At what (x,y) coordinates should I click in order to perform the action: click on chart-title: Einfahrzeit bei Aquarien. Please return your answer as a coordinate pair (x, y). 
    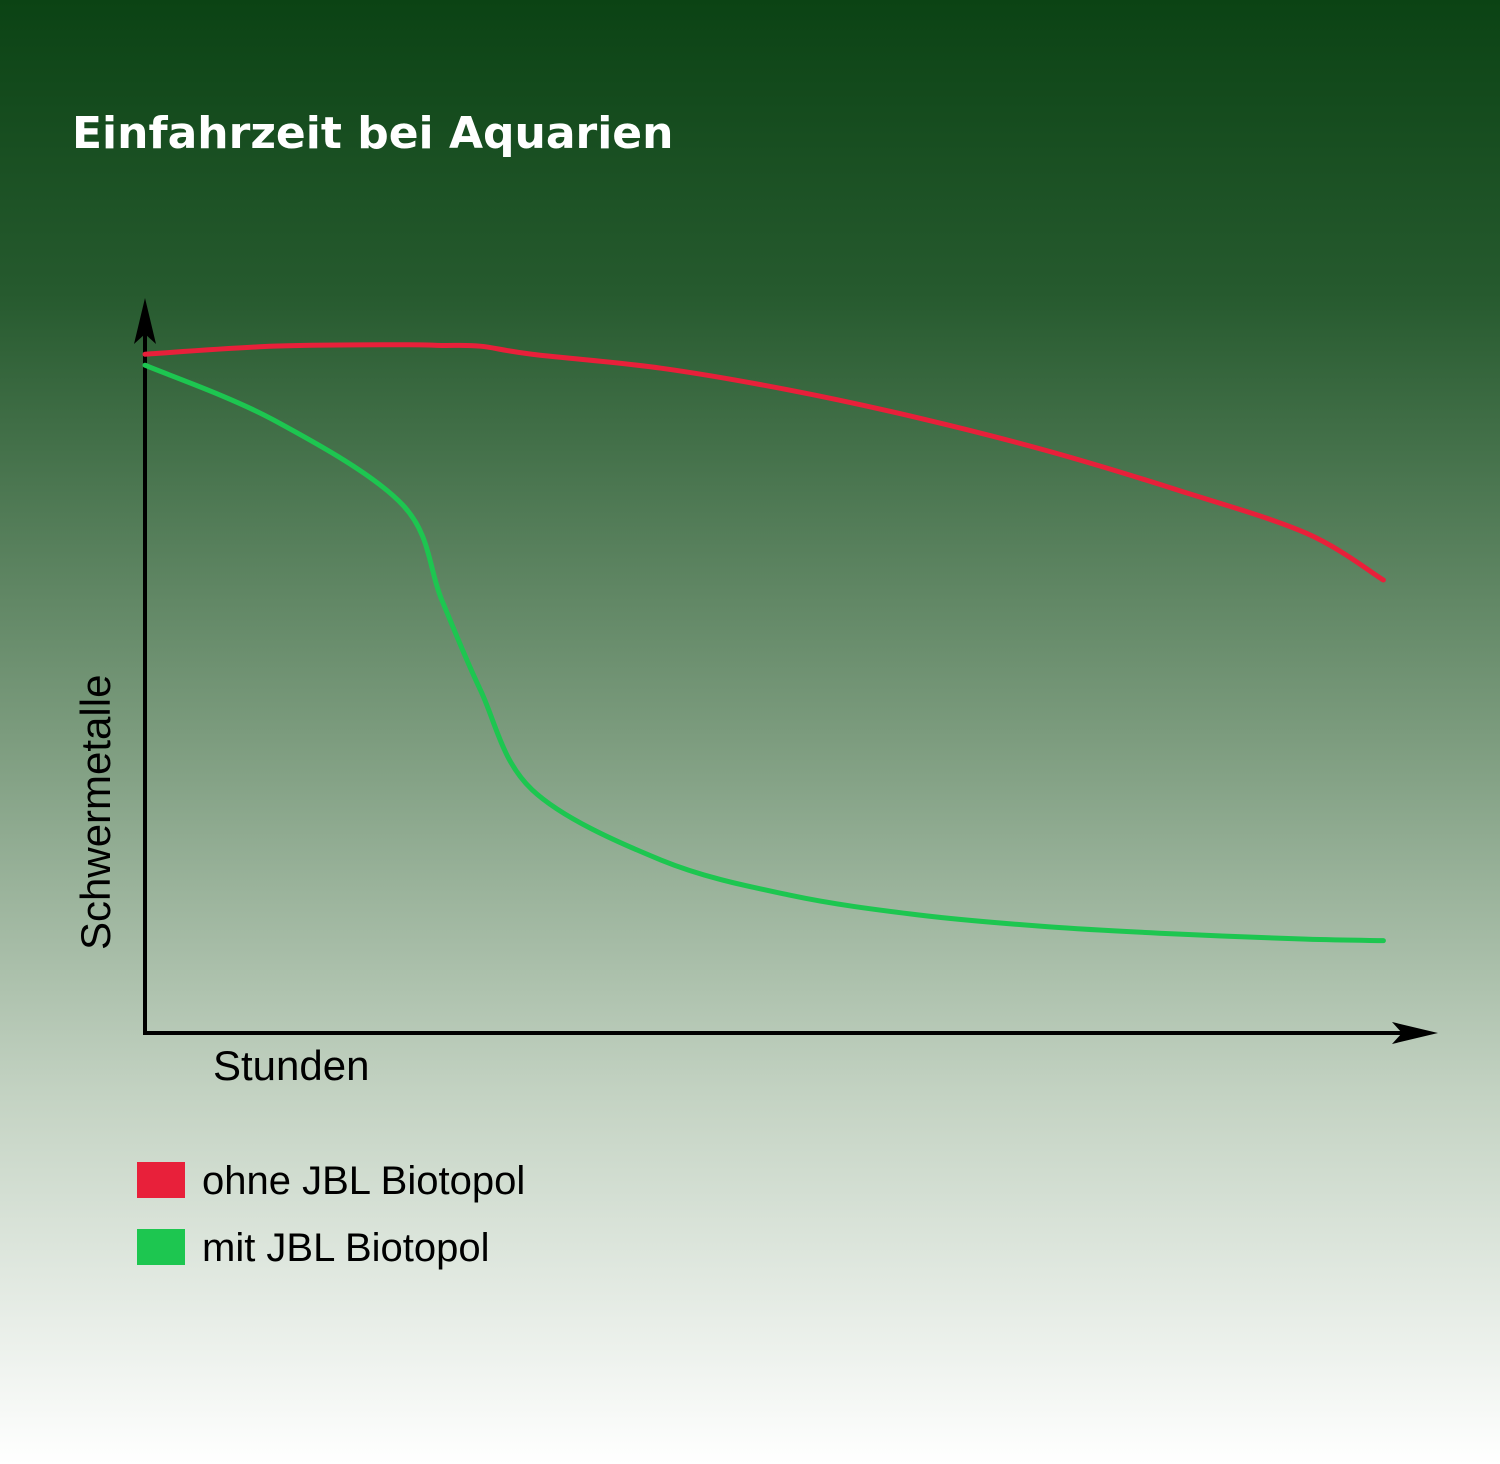
    Looking at the image, I should click on (372, 133).